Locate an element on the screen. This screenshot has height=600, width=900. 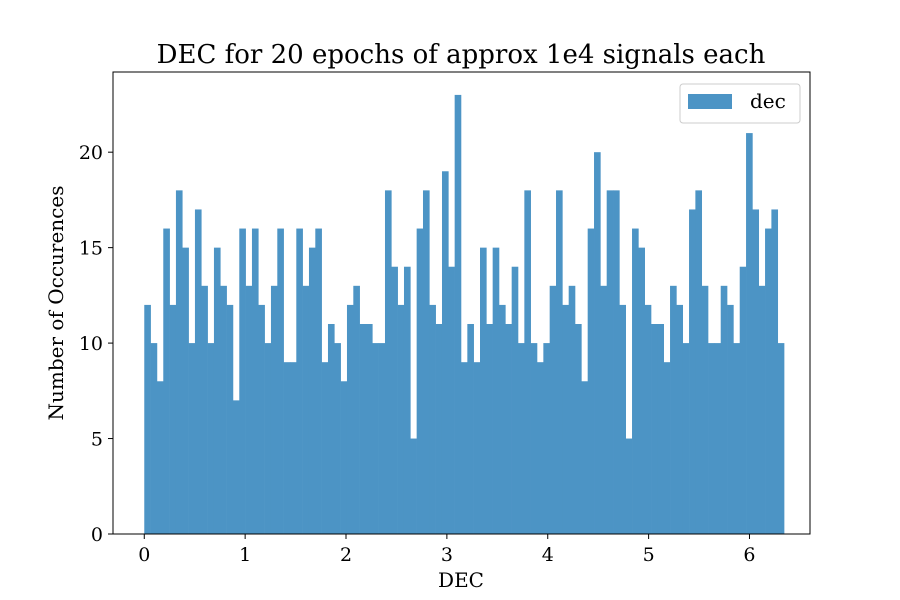
x-tick-label: 1 is located at coordinates (245, 555).